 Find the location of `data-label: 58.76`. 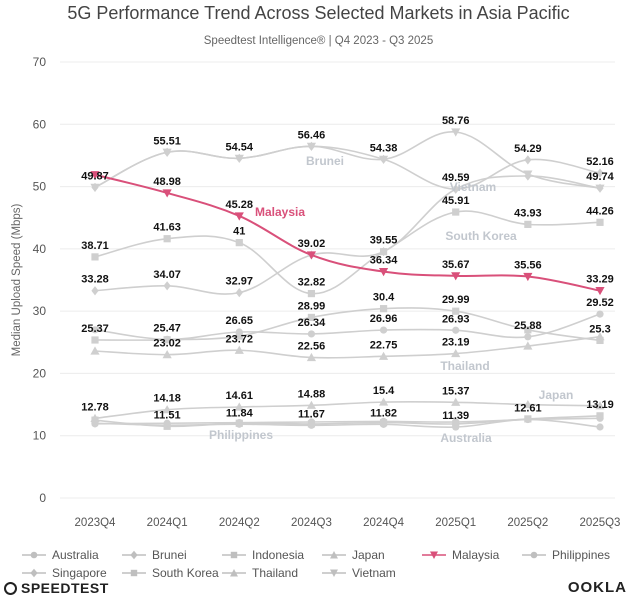

data-label: 58.76 is located at coordinates (456, 121).